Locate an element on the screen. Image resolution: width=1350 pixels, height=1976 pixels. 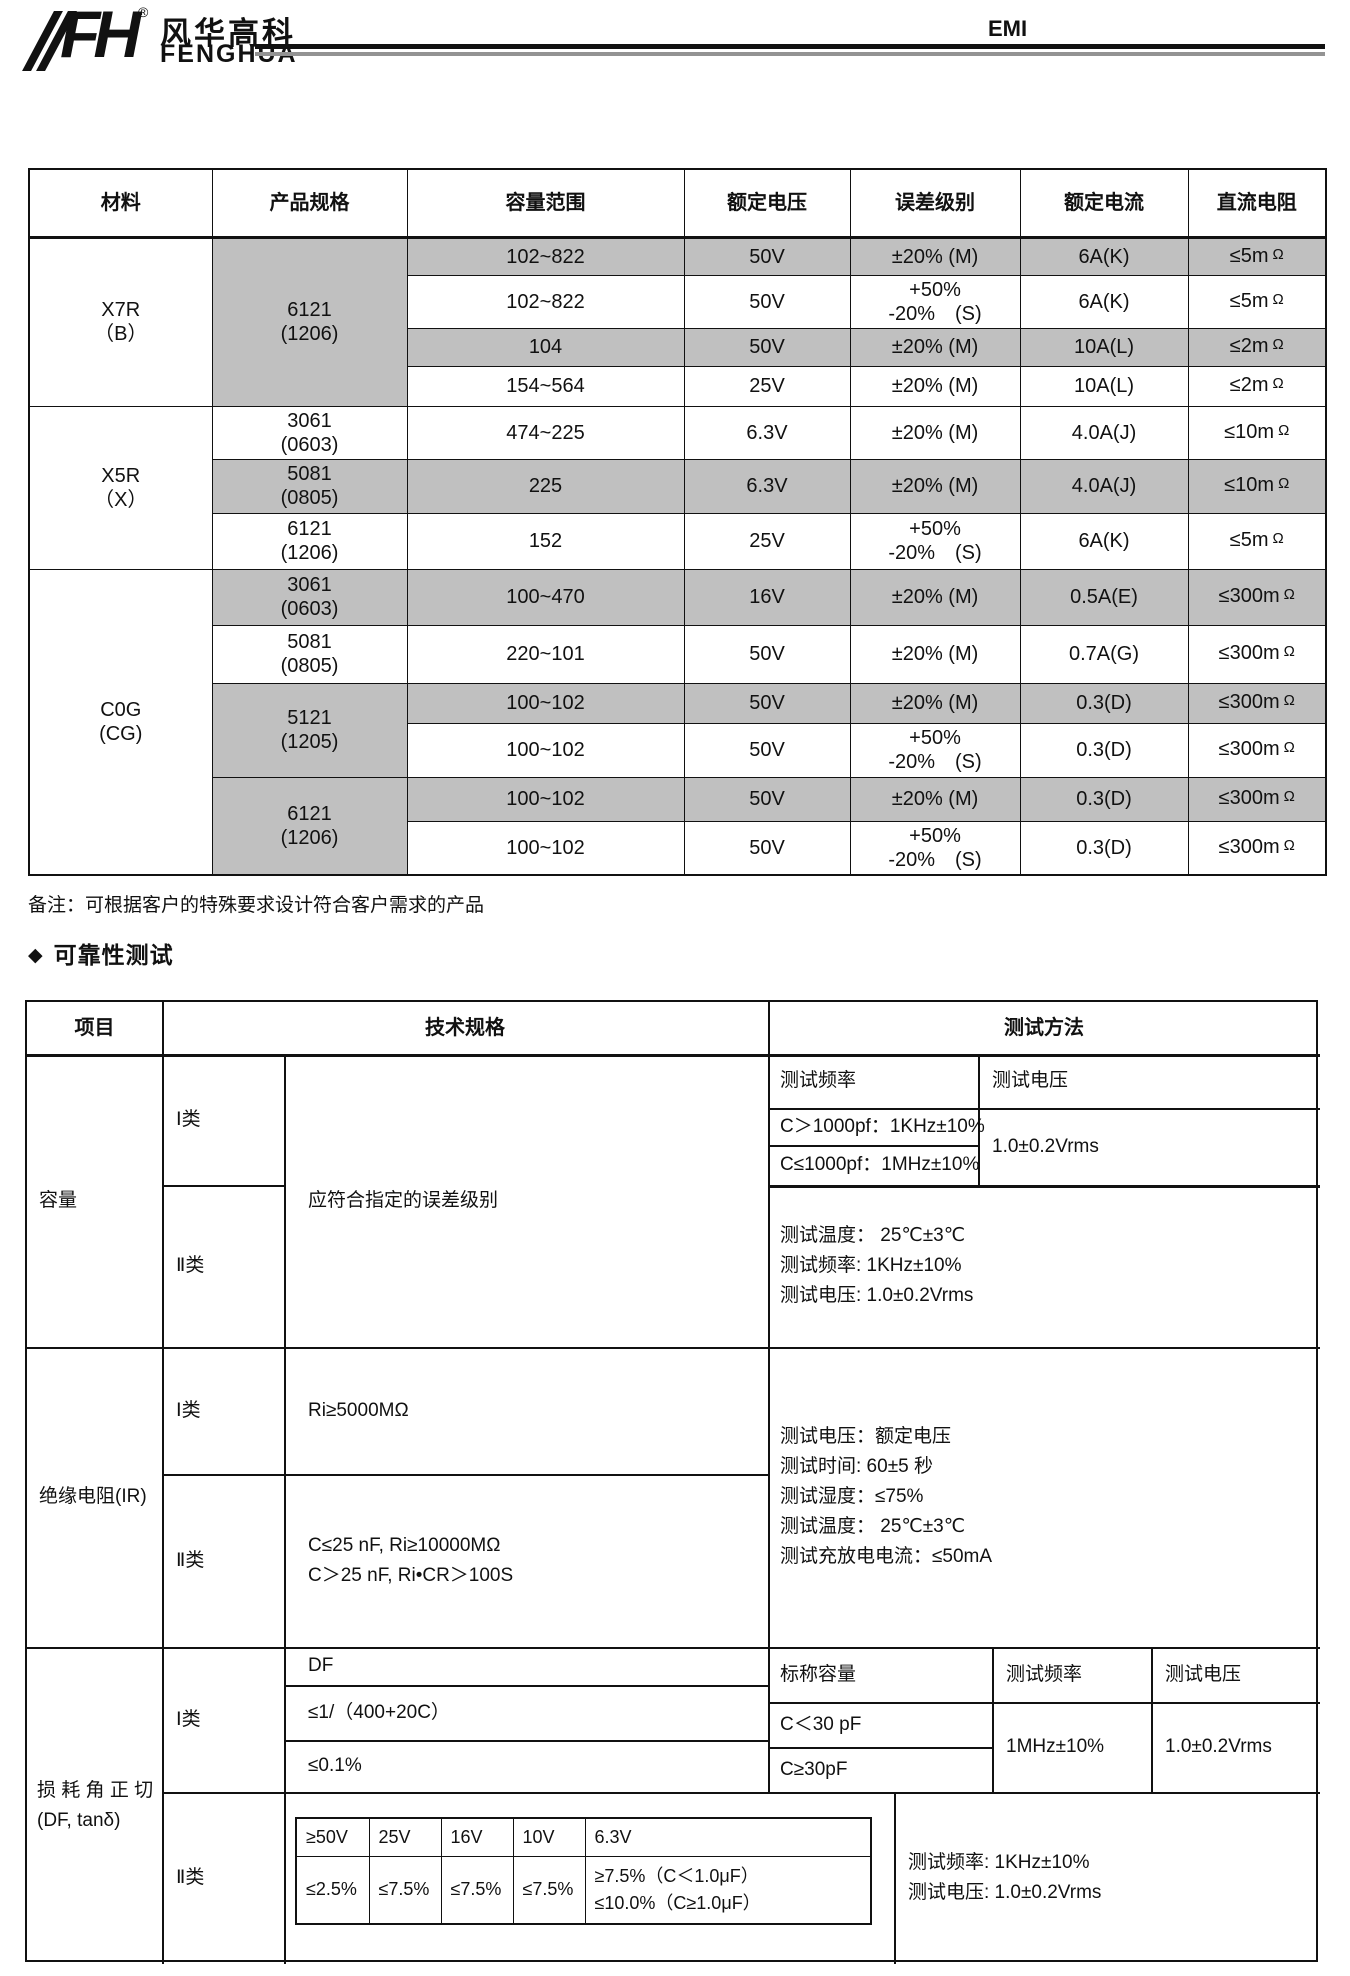
cap-range-cell: 102~822 is located at coordinates (545, 256).